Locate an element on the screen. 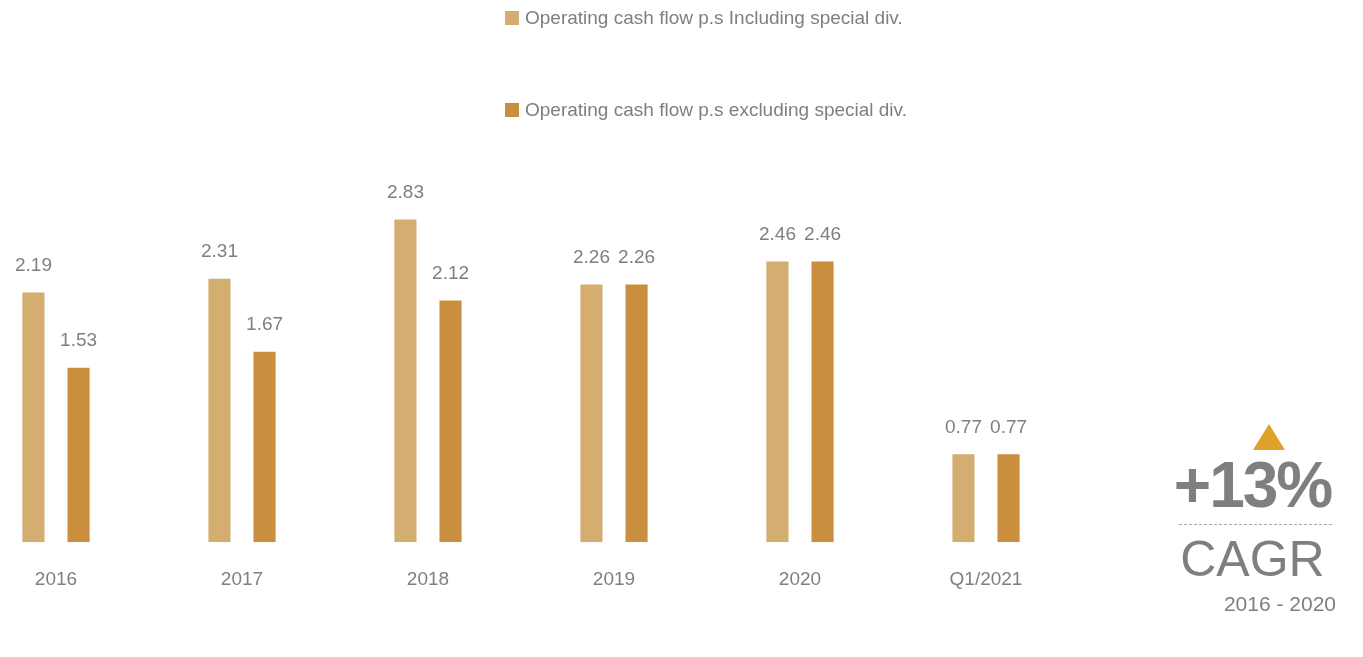 This screenshot has width=1363, height=657. x-tick-label: 2017 is located at coordinates (242, 578).